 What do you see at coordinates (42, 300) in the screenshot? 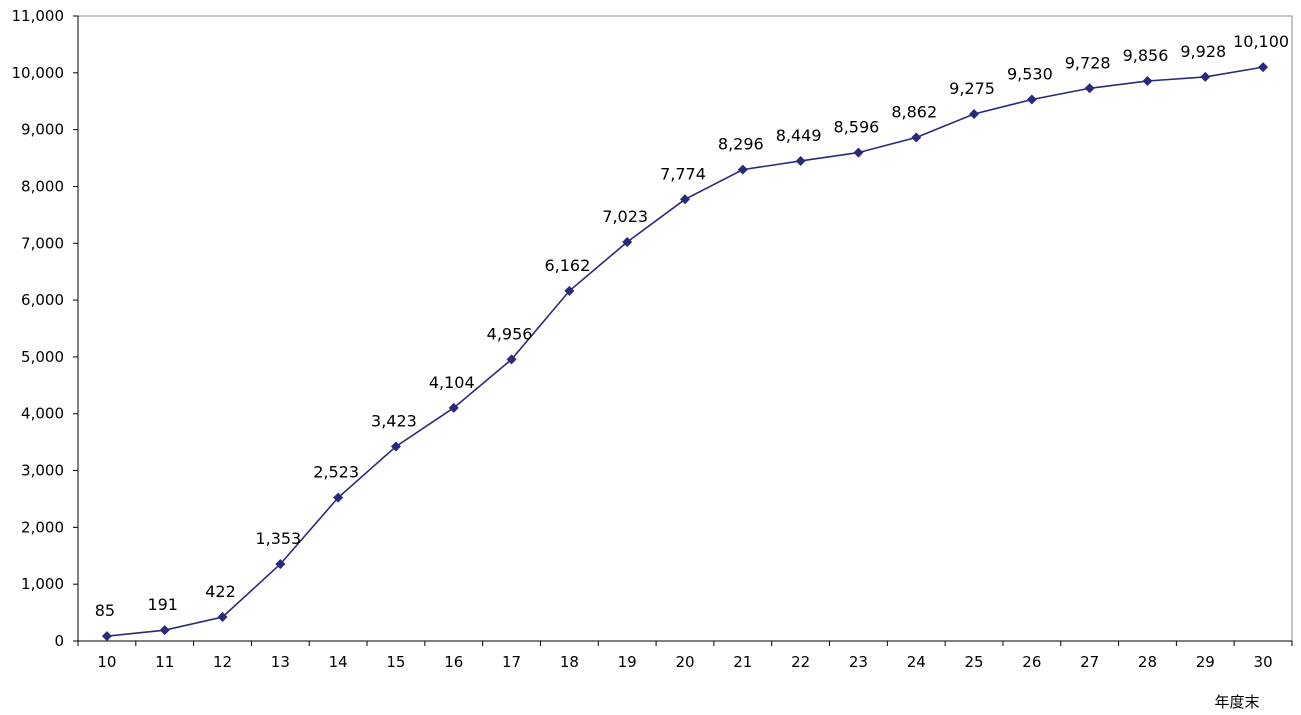
I see `y-tick-label: 6,000` at bounding box center [42, 300].